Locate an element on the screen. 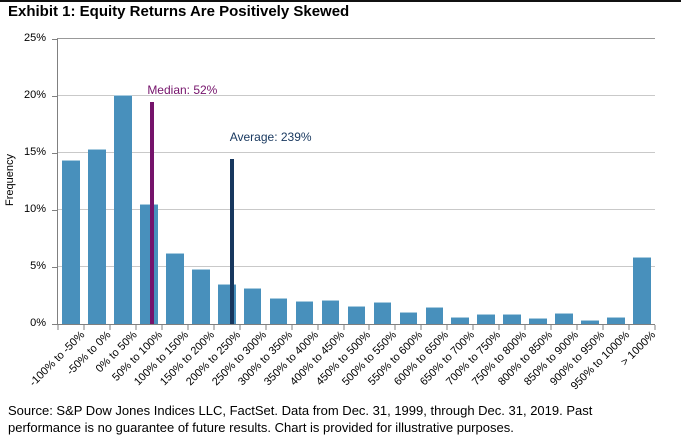 The image size is (681, 446). y-tick-label: 15% is located at coordinates (34, 152).